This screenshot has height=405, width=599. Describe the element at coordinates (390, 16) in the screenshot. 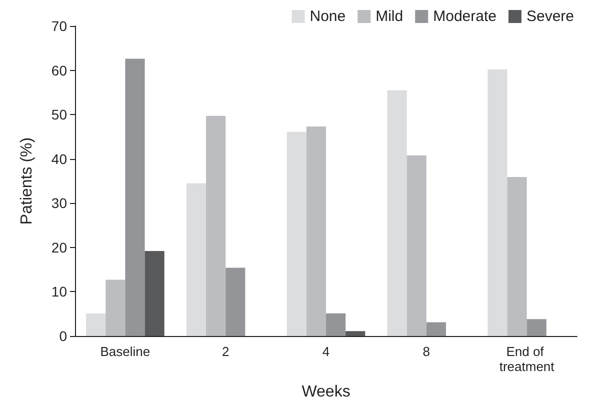

I see `legend-label: Mild` at that location.